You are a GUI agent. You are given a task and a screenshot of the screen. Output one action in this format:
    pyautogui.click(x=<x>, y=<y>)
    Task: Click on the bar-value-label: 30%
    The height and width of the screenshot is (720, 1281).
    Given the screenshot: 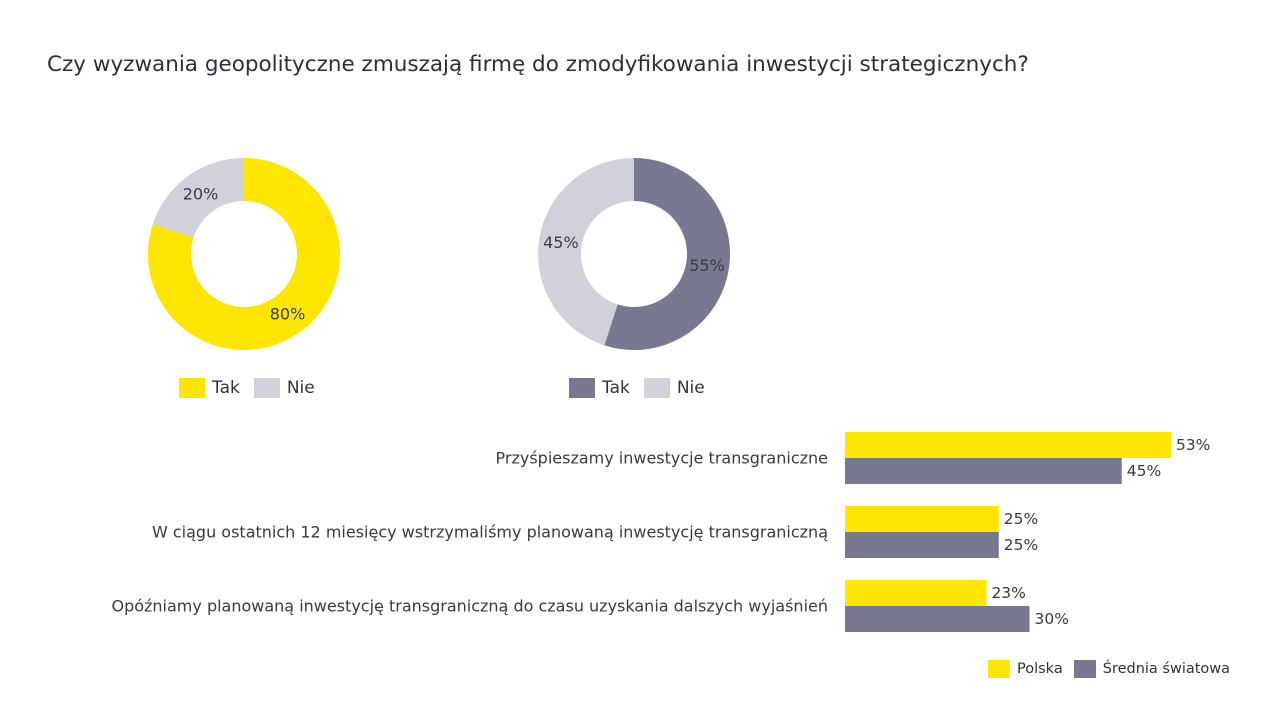 What is the action you would take?
    pyautogui.click(x=1052, y=619)
    